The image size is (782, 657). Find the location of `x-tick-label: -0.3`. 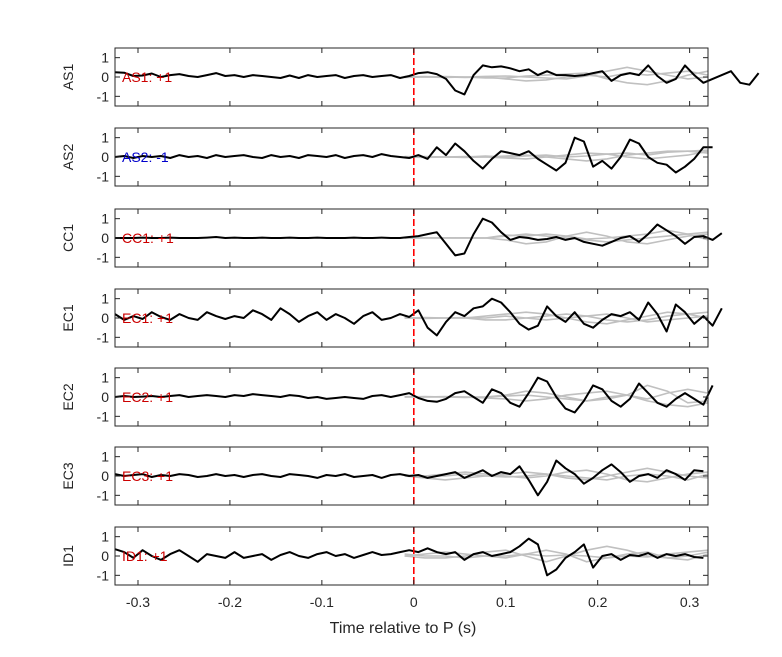

x-tick-label: -0.3 is located at coordinates (138, 602).